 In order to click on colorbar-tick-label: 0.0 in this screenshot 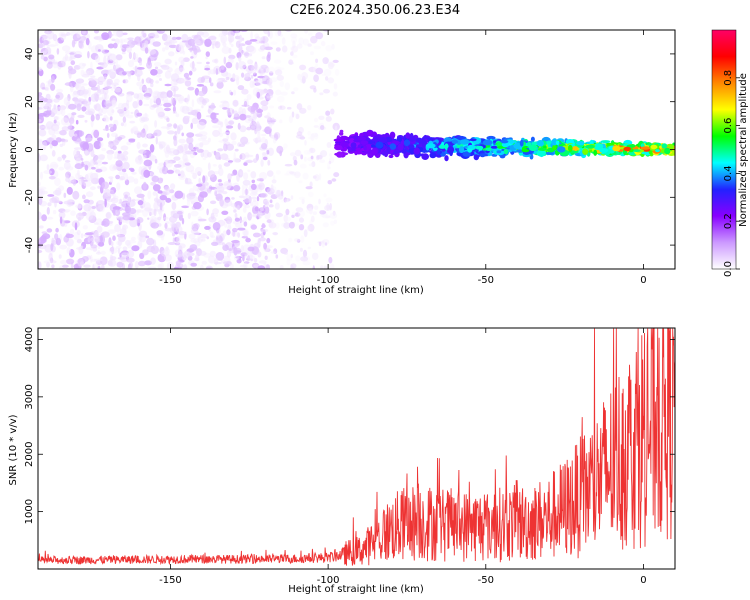, I will do `click(728, 269)`.